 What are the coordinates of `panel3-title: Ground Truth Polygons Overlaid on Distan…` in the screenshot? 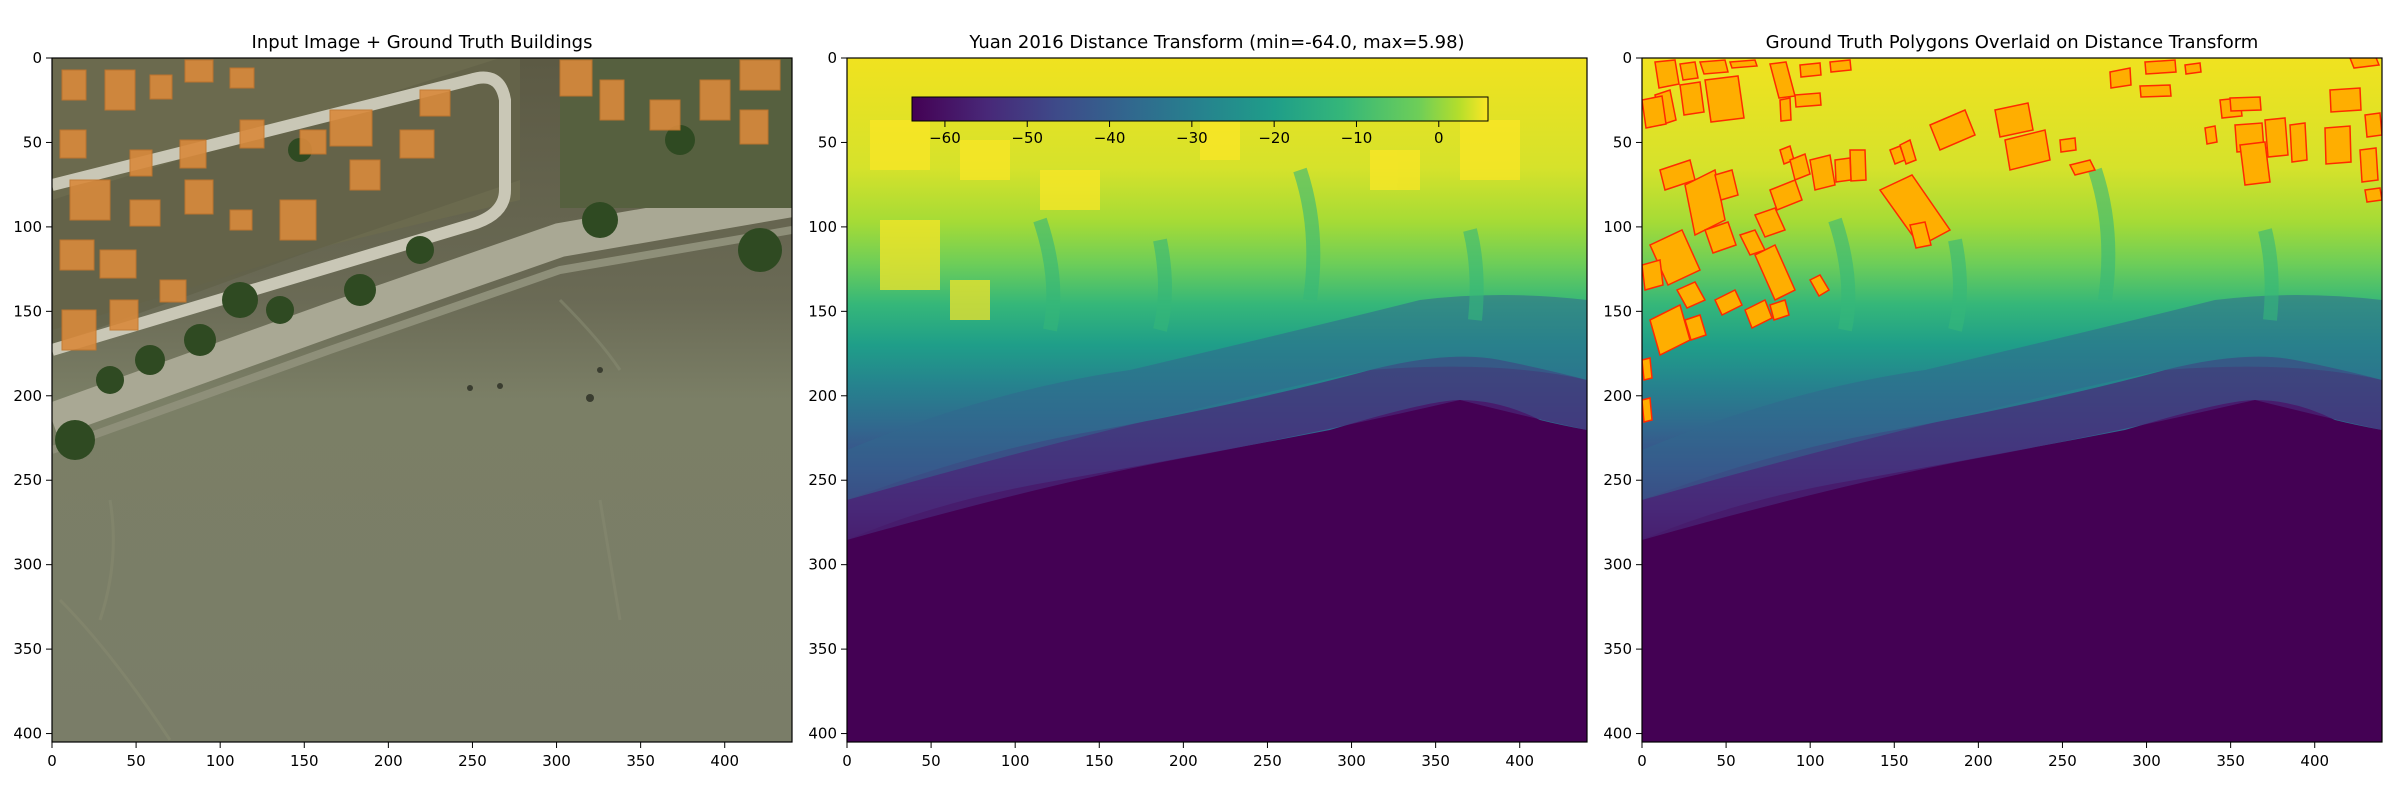 It's located at (2012, 42).